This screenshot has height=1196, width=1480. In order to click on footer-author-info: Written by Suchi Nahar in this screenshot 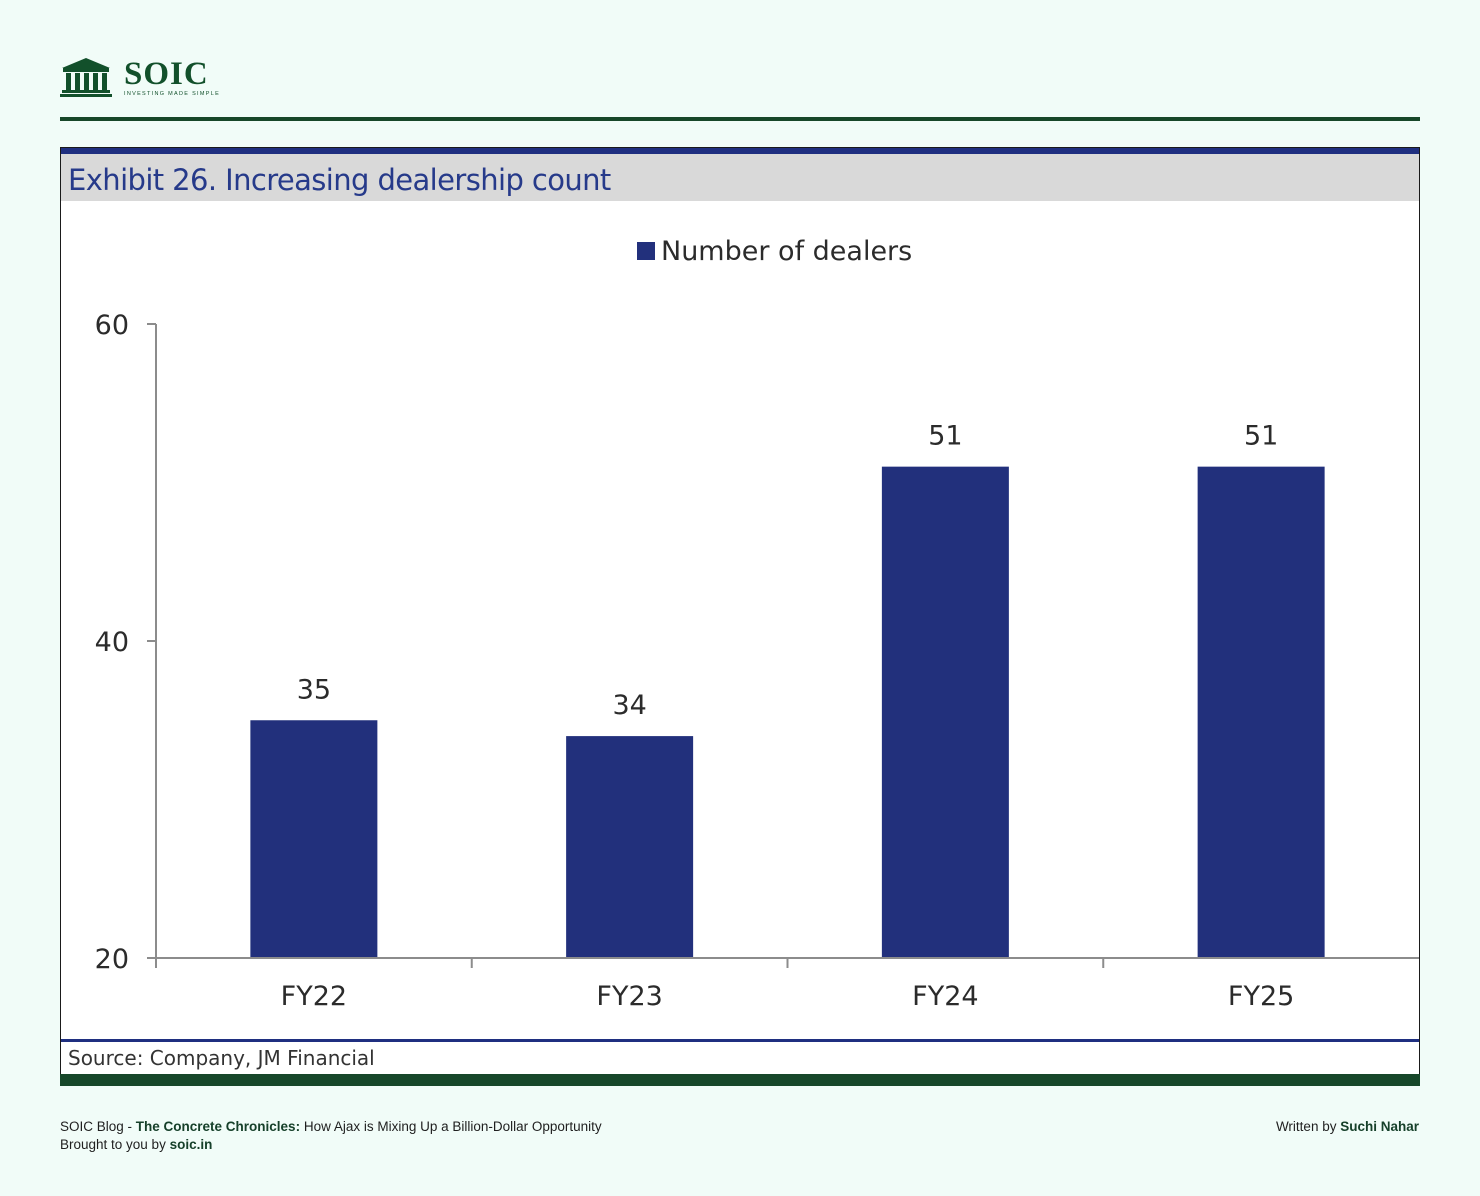, I will do `click(1347, 1127)`.